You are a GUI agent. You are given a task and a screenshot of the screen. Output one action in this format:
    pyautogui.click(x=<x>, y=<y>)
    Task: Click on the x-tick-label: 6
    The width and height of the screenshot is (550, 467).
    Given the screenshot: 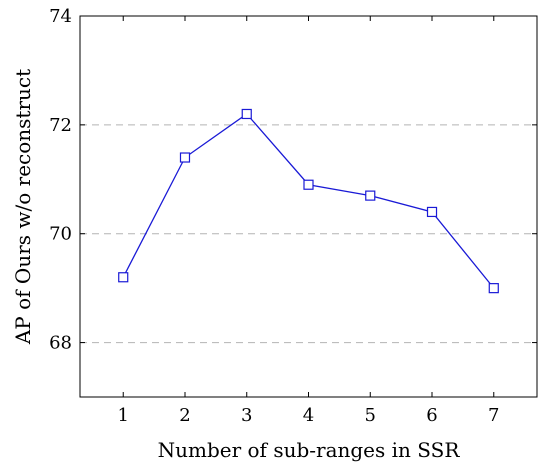 What is the action you would take?
    pyautogui.click(x=431, y=415)
    